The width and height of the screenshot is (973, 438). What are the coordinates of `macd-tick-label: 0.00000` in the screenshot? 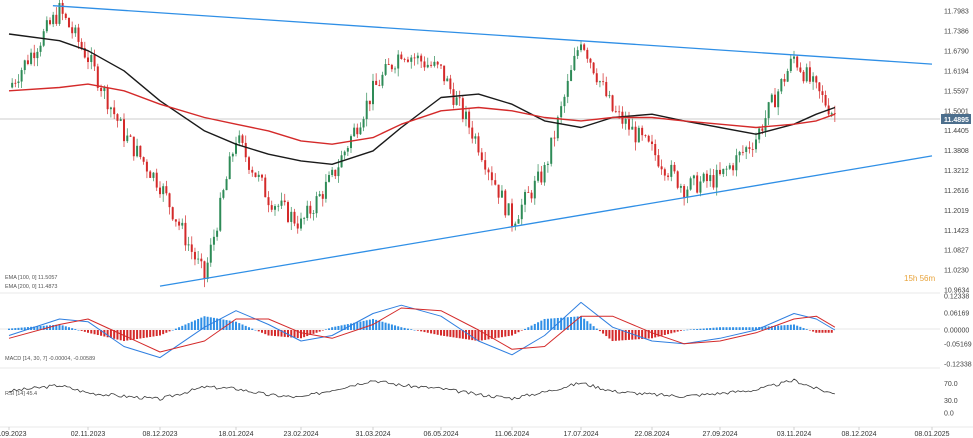 It's located at (956, 331).